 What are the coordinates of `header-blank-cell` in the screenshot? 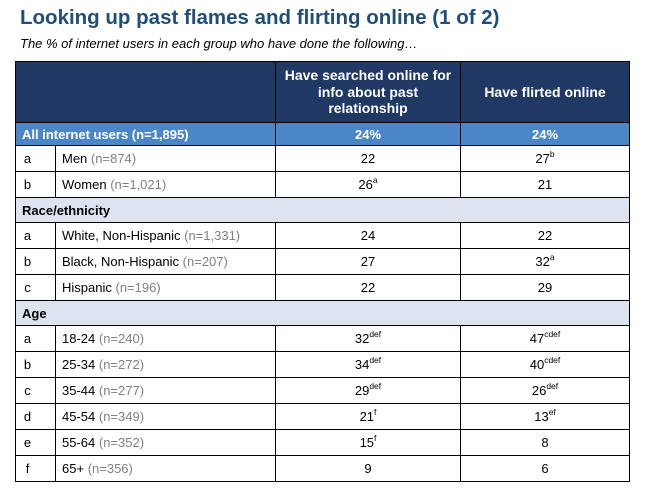 It's located at (145, 92).